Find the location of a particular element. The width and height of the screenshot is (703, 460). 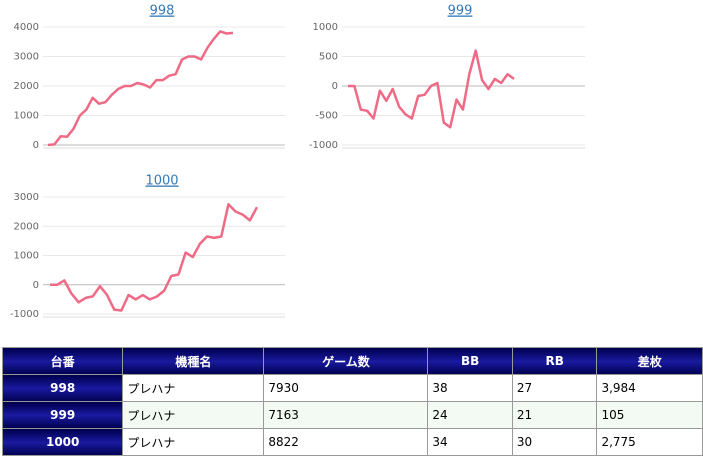

table-cell: 38 is located at coordinates (470, 388).